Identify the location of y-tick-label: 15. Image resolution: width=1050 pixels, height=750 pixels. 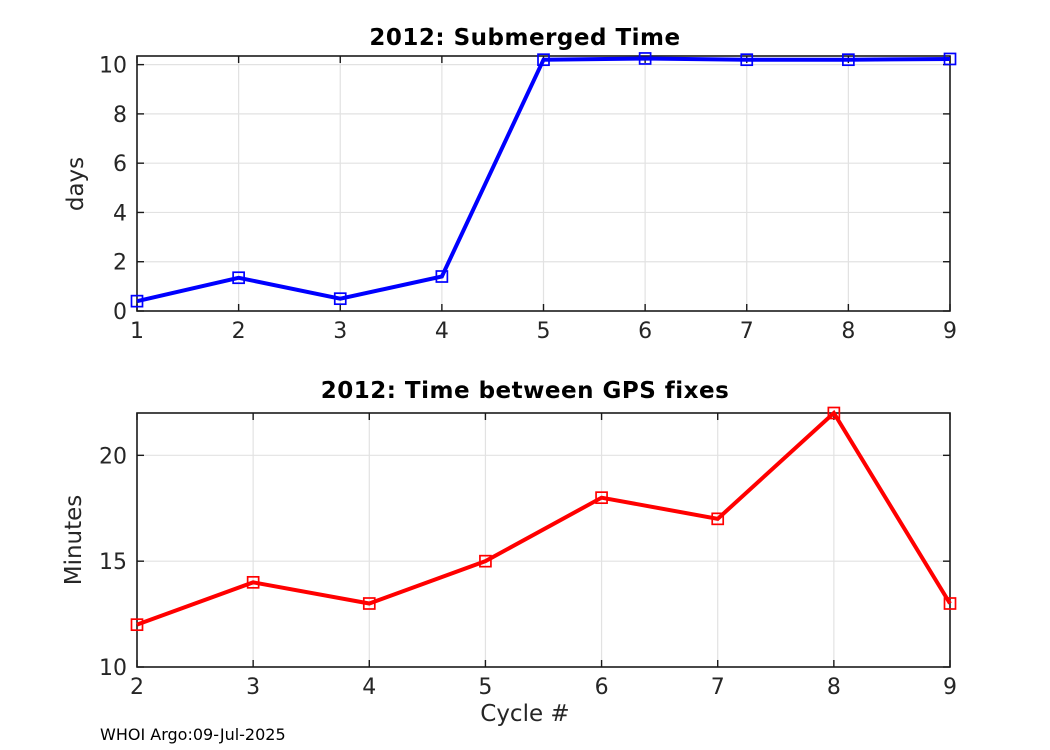
(113, 562).